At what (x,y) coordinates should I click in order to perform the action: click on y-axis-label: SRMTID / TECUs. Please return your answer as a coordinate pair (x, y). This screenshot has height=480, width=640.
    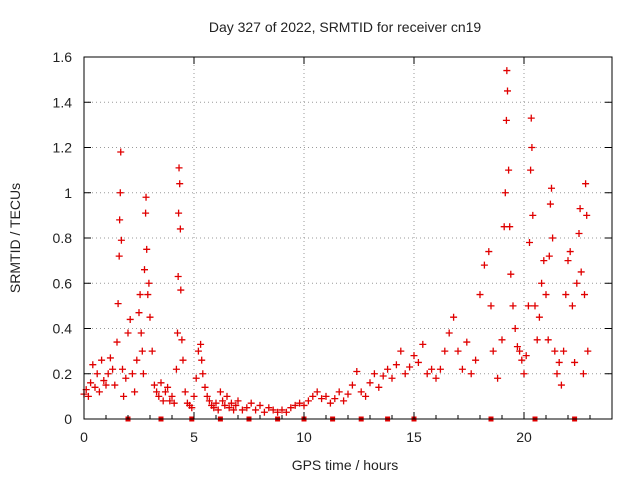
    Looking at the image, I should click on (15, 238).